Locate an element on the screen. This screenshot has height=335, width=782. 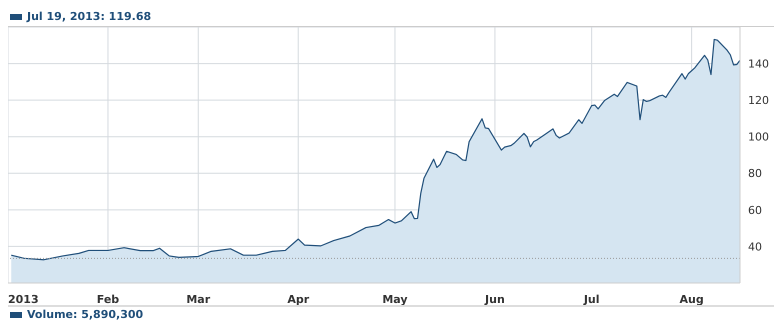
x-tick-label: Jun is located at coordinates (494, 299).